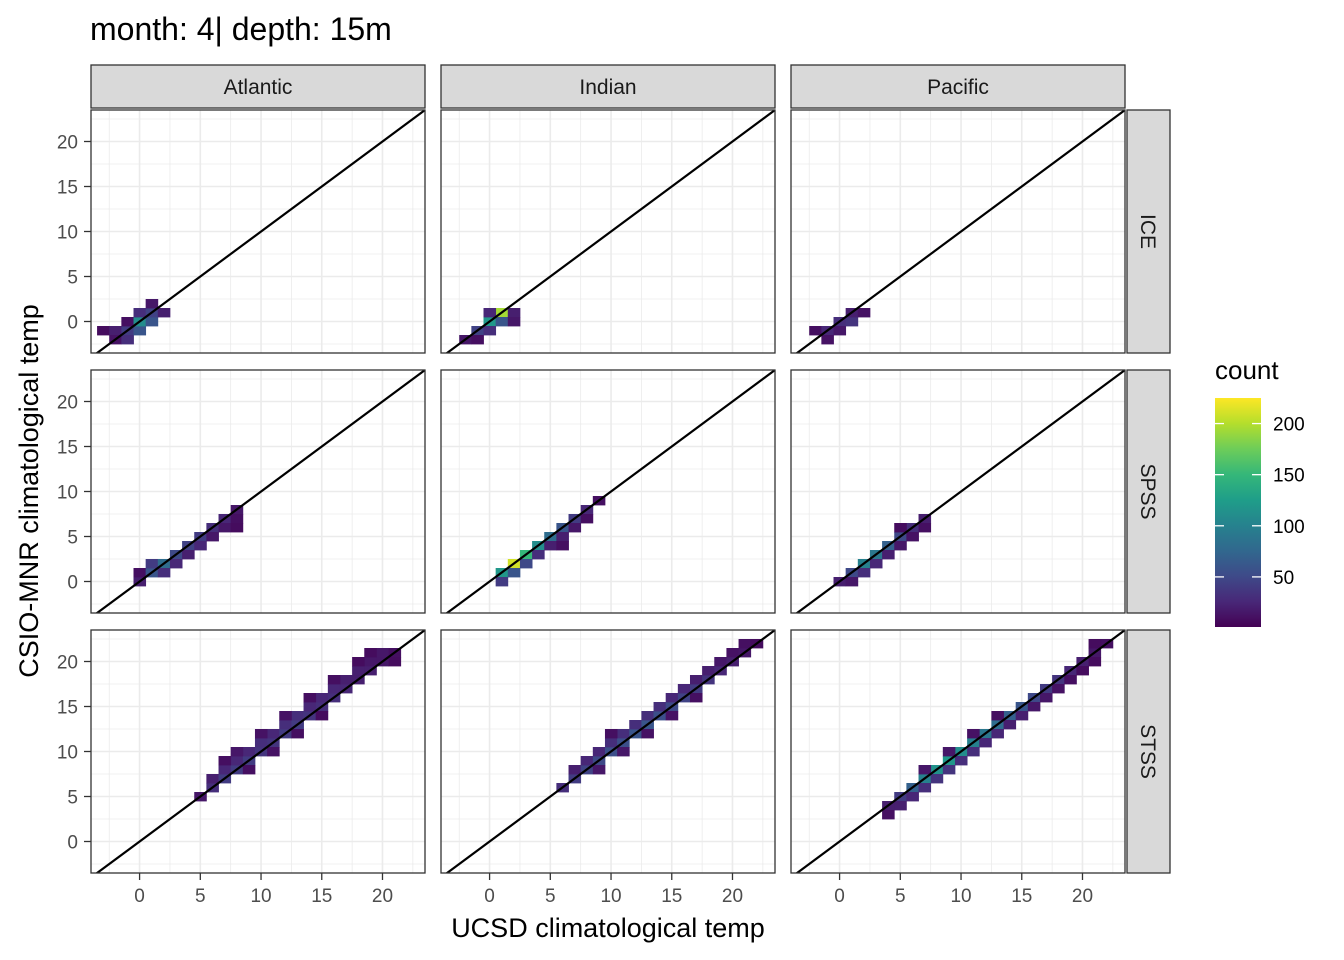  What do you see at coordinates (732, 896) in the screenshot?
I see `x-tick-label: 20` at bounding box center [732, 896].